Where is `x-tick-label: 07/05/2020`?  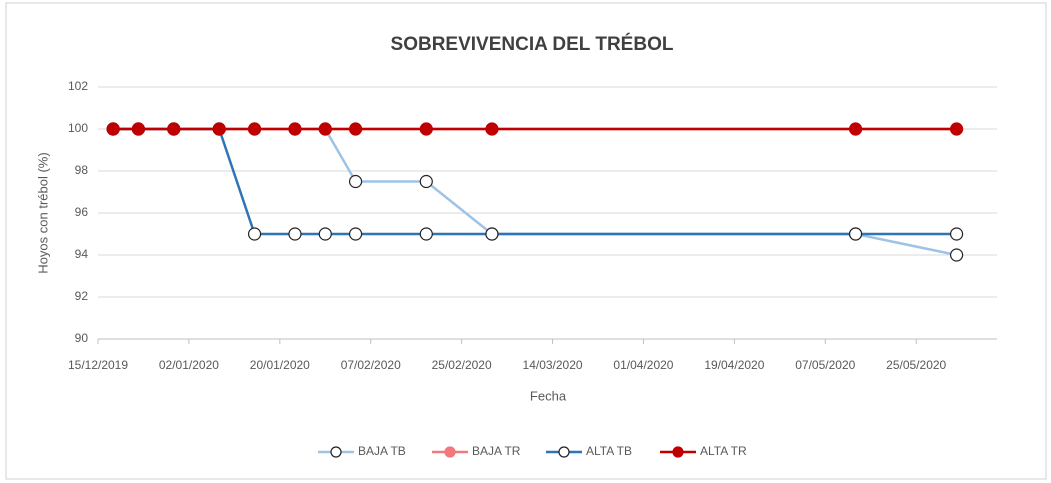 x-tick-label: 07/05/2020 is located at coordinates (825, 365).